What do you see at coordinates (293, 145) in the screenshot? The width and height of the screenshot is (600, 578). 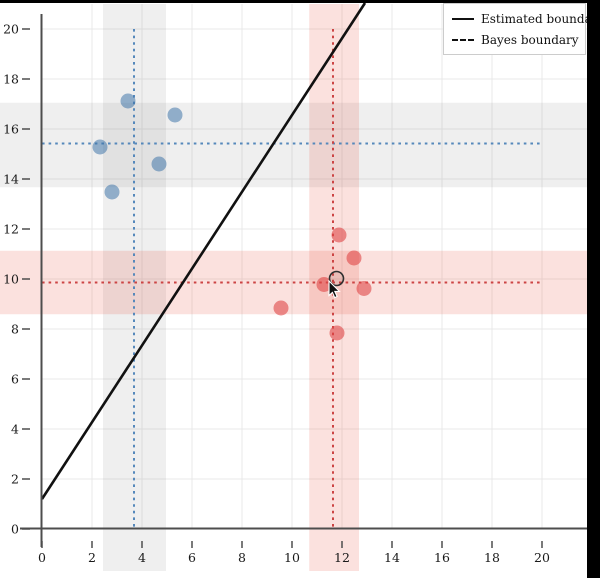 I see `band-horizontal-blue` at bounding box center [293, 145].